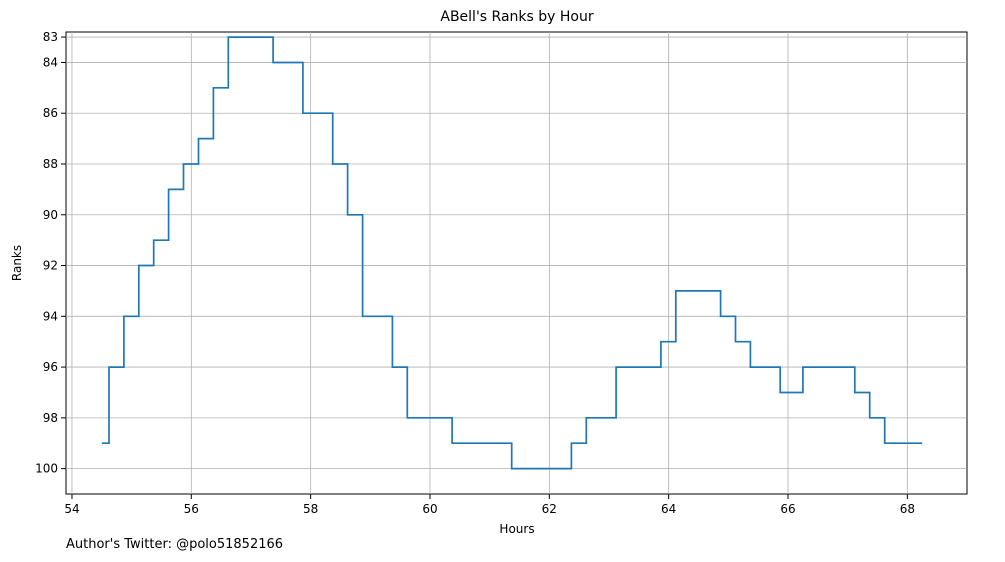 The height and width of the screenshot is (562, 1005). I want to click on y-tick-label: 100, so click(46, 469).